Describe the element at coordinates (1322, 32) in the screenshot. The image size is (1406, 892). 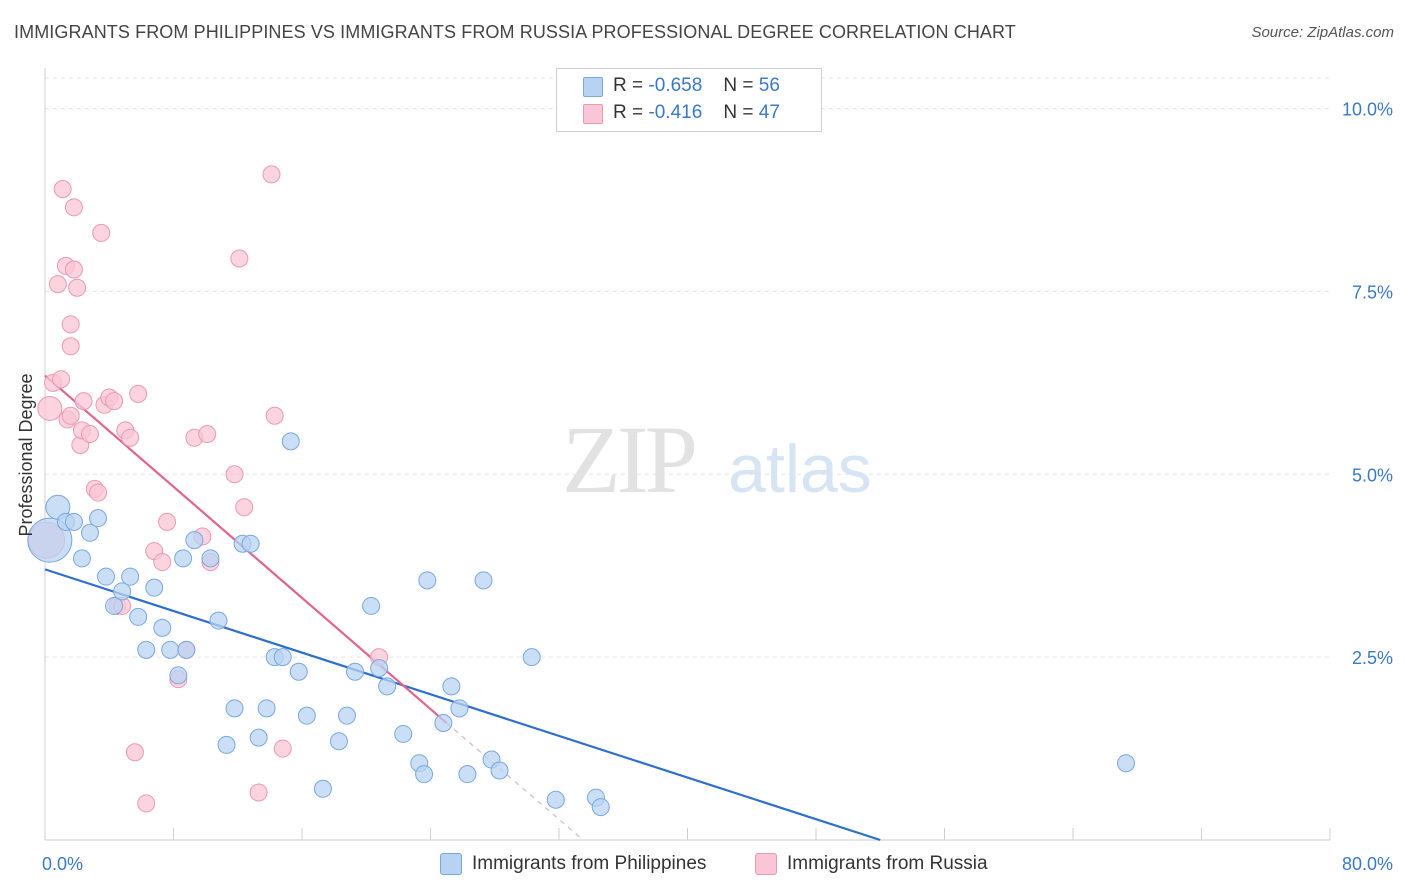
I see `source-label: Source: ZipAtlas.com` at that location.